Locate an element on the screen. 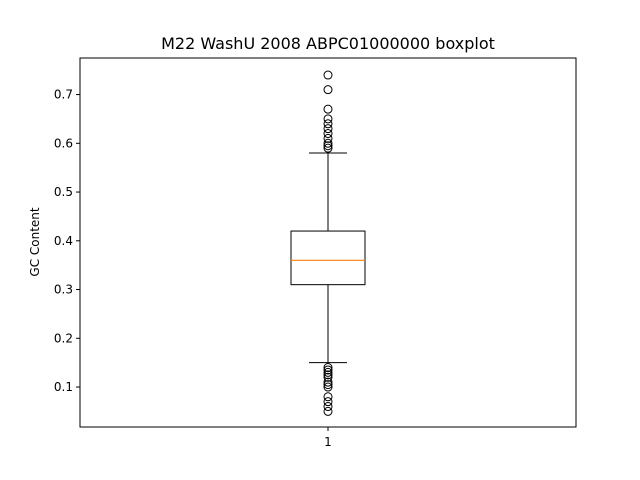 This screenshot has width=640, height=480. y-tick-label: 0.5 is located at coordinates (63, 192).